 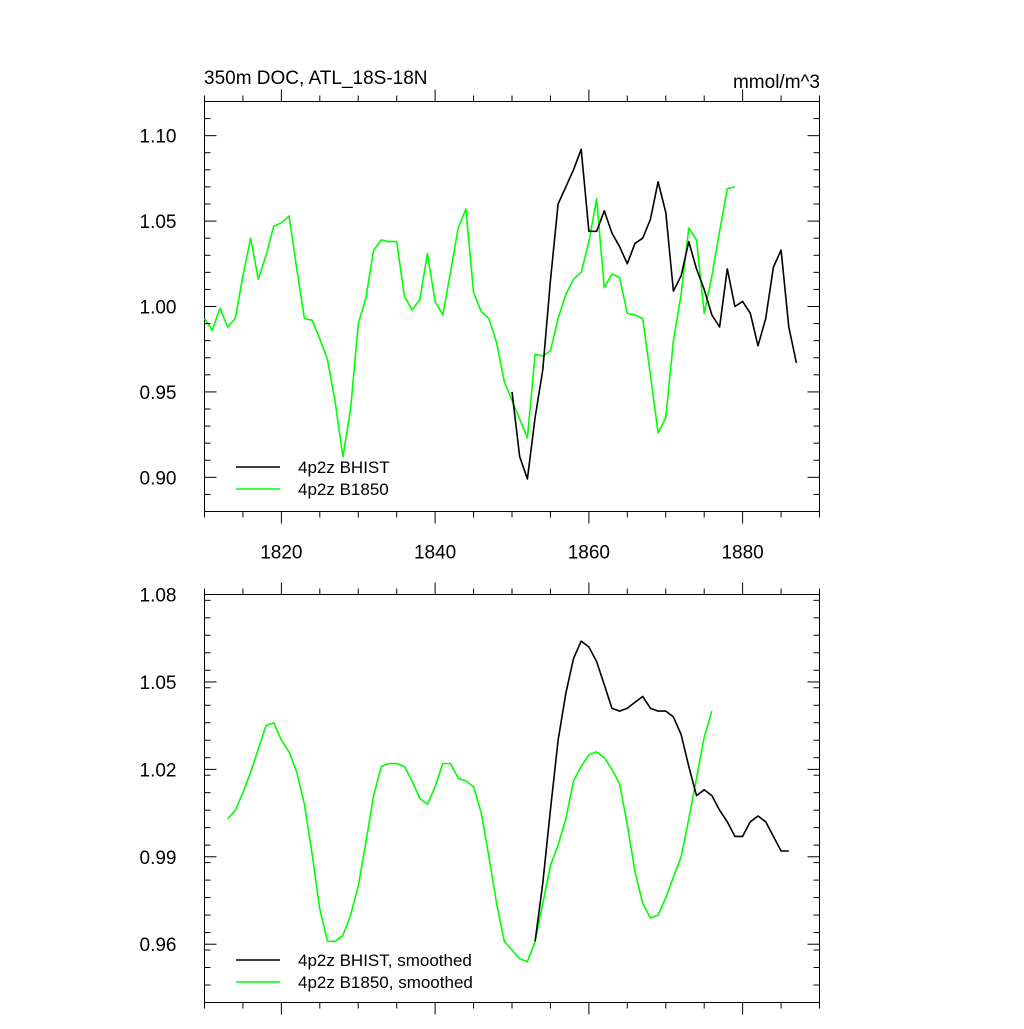 What do you see at coordinates (281, 553) in the screenshot?
I see `x-tick-label: 1820` at bounding box center [281, 553].